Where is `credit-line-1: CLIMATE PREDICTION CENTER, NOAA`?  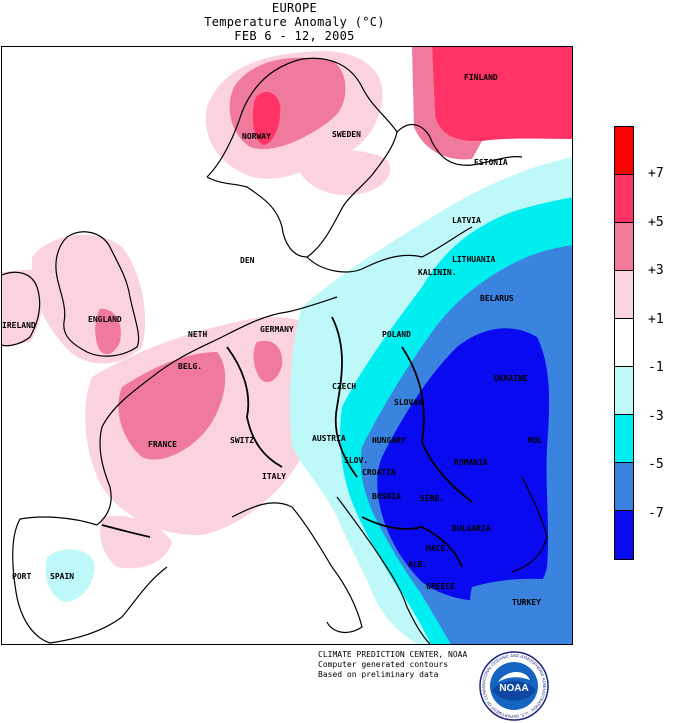
credit-line-1: CLIMATE PREDICTION CENTER, NOAA is located at coordinates (393, 654).